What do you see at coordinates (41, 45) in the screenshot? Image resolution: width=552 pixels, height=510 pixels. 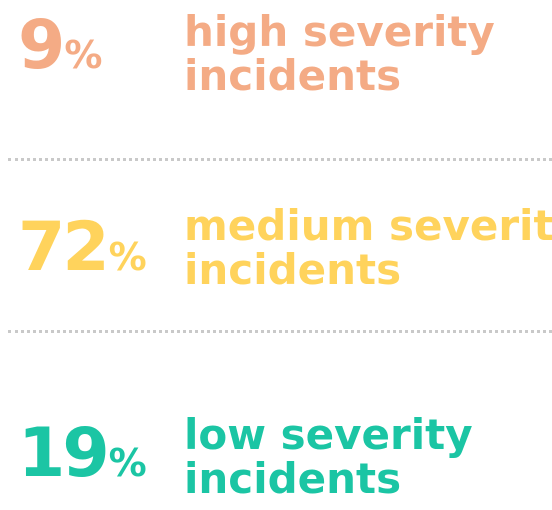 I see `stat-number-high: 9` at bounding box center [41, 45].